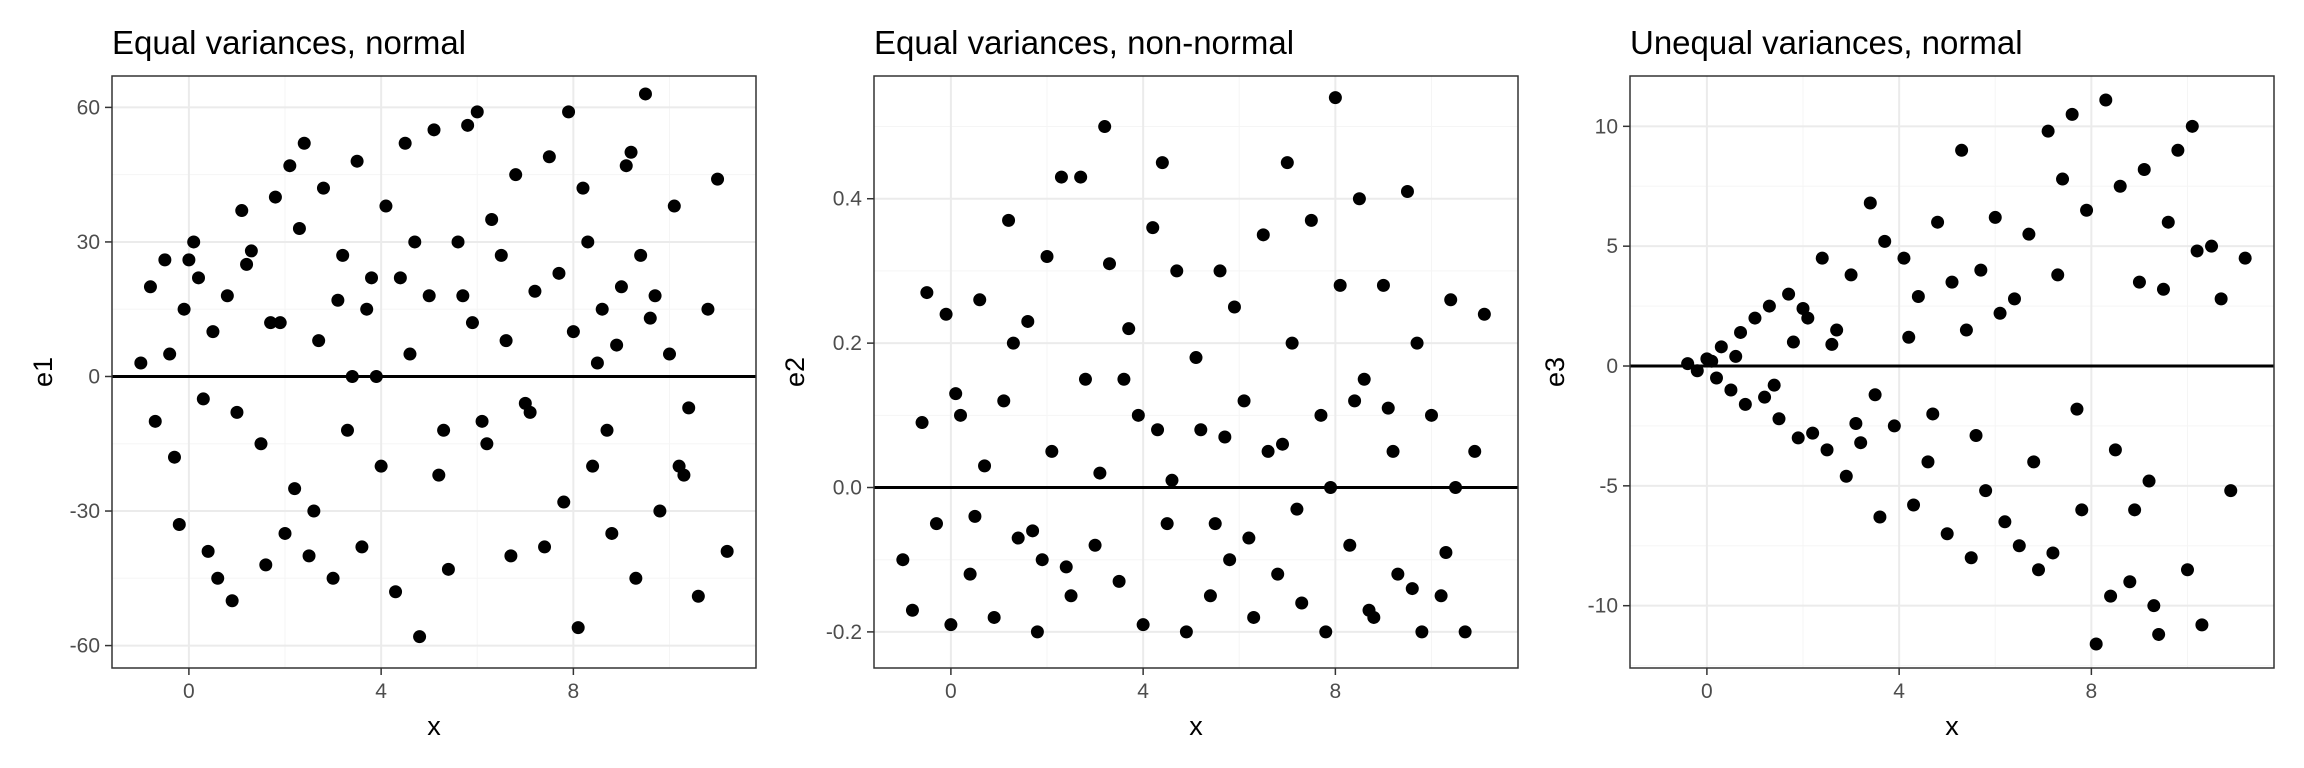 The image size is (2304, 768). What do you see at coordinates (85, 646) in the screenshot?
I see `y-tick-label: -60` at bounding box center [85, 646].